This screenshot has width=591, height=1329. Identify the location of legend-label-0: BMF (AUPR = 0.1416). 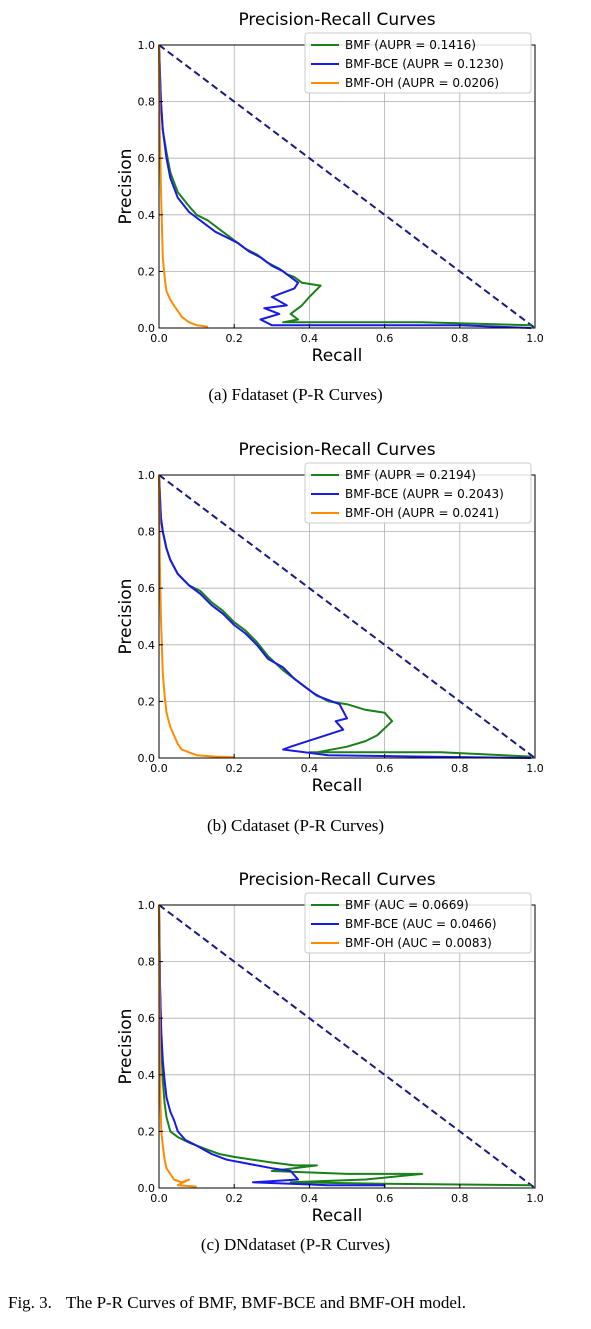
(410, 45).